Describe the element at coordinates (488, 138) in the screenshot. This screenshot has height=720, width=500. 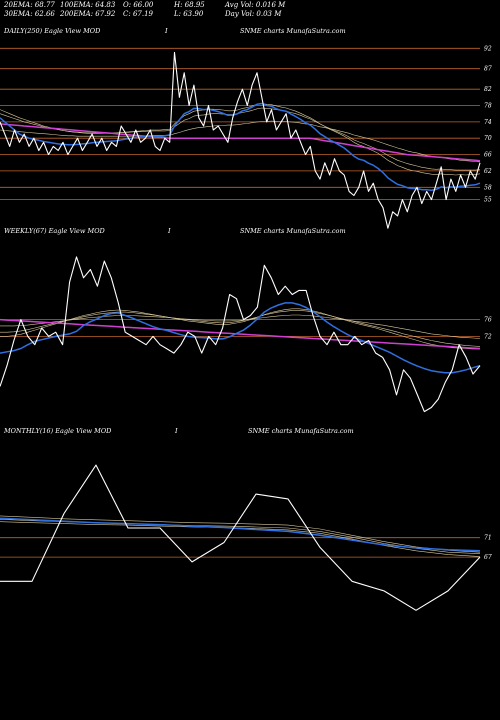
I see `daily-level-tick-label: 70` at that location.